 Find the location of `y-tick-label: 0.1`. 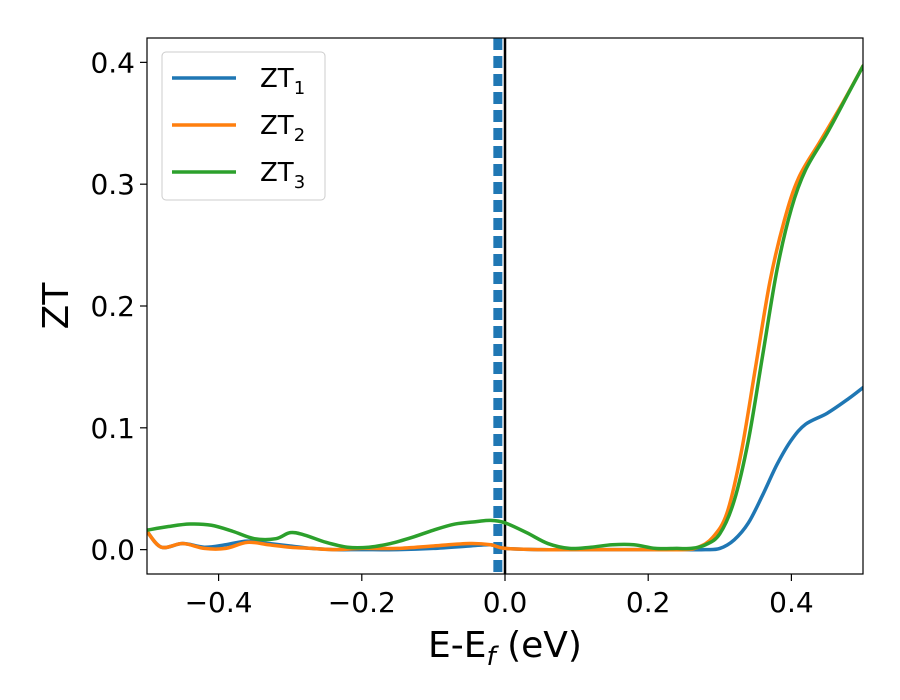

y-tick-label: 0.1 is located at coordinates (112, 428).